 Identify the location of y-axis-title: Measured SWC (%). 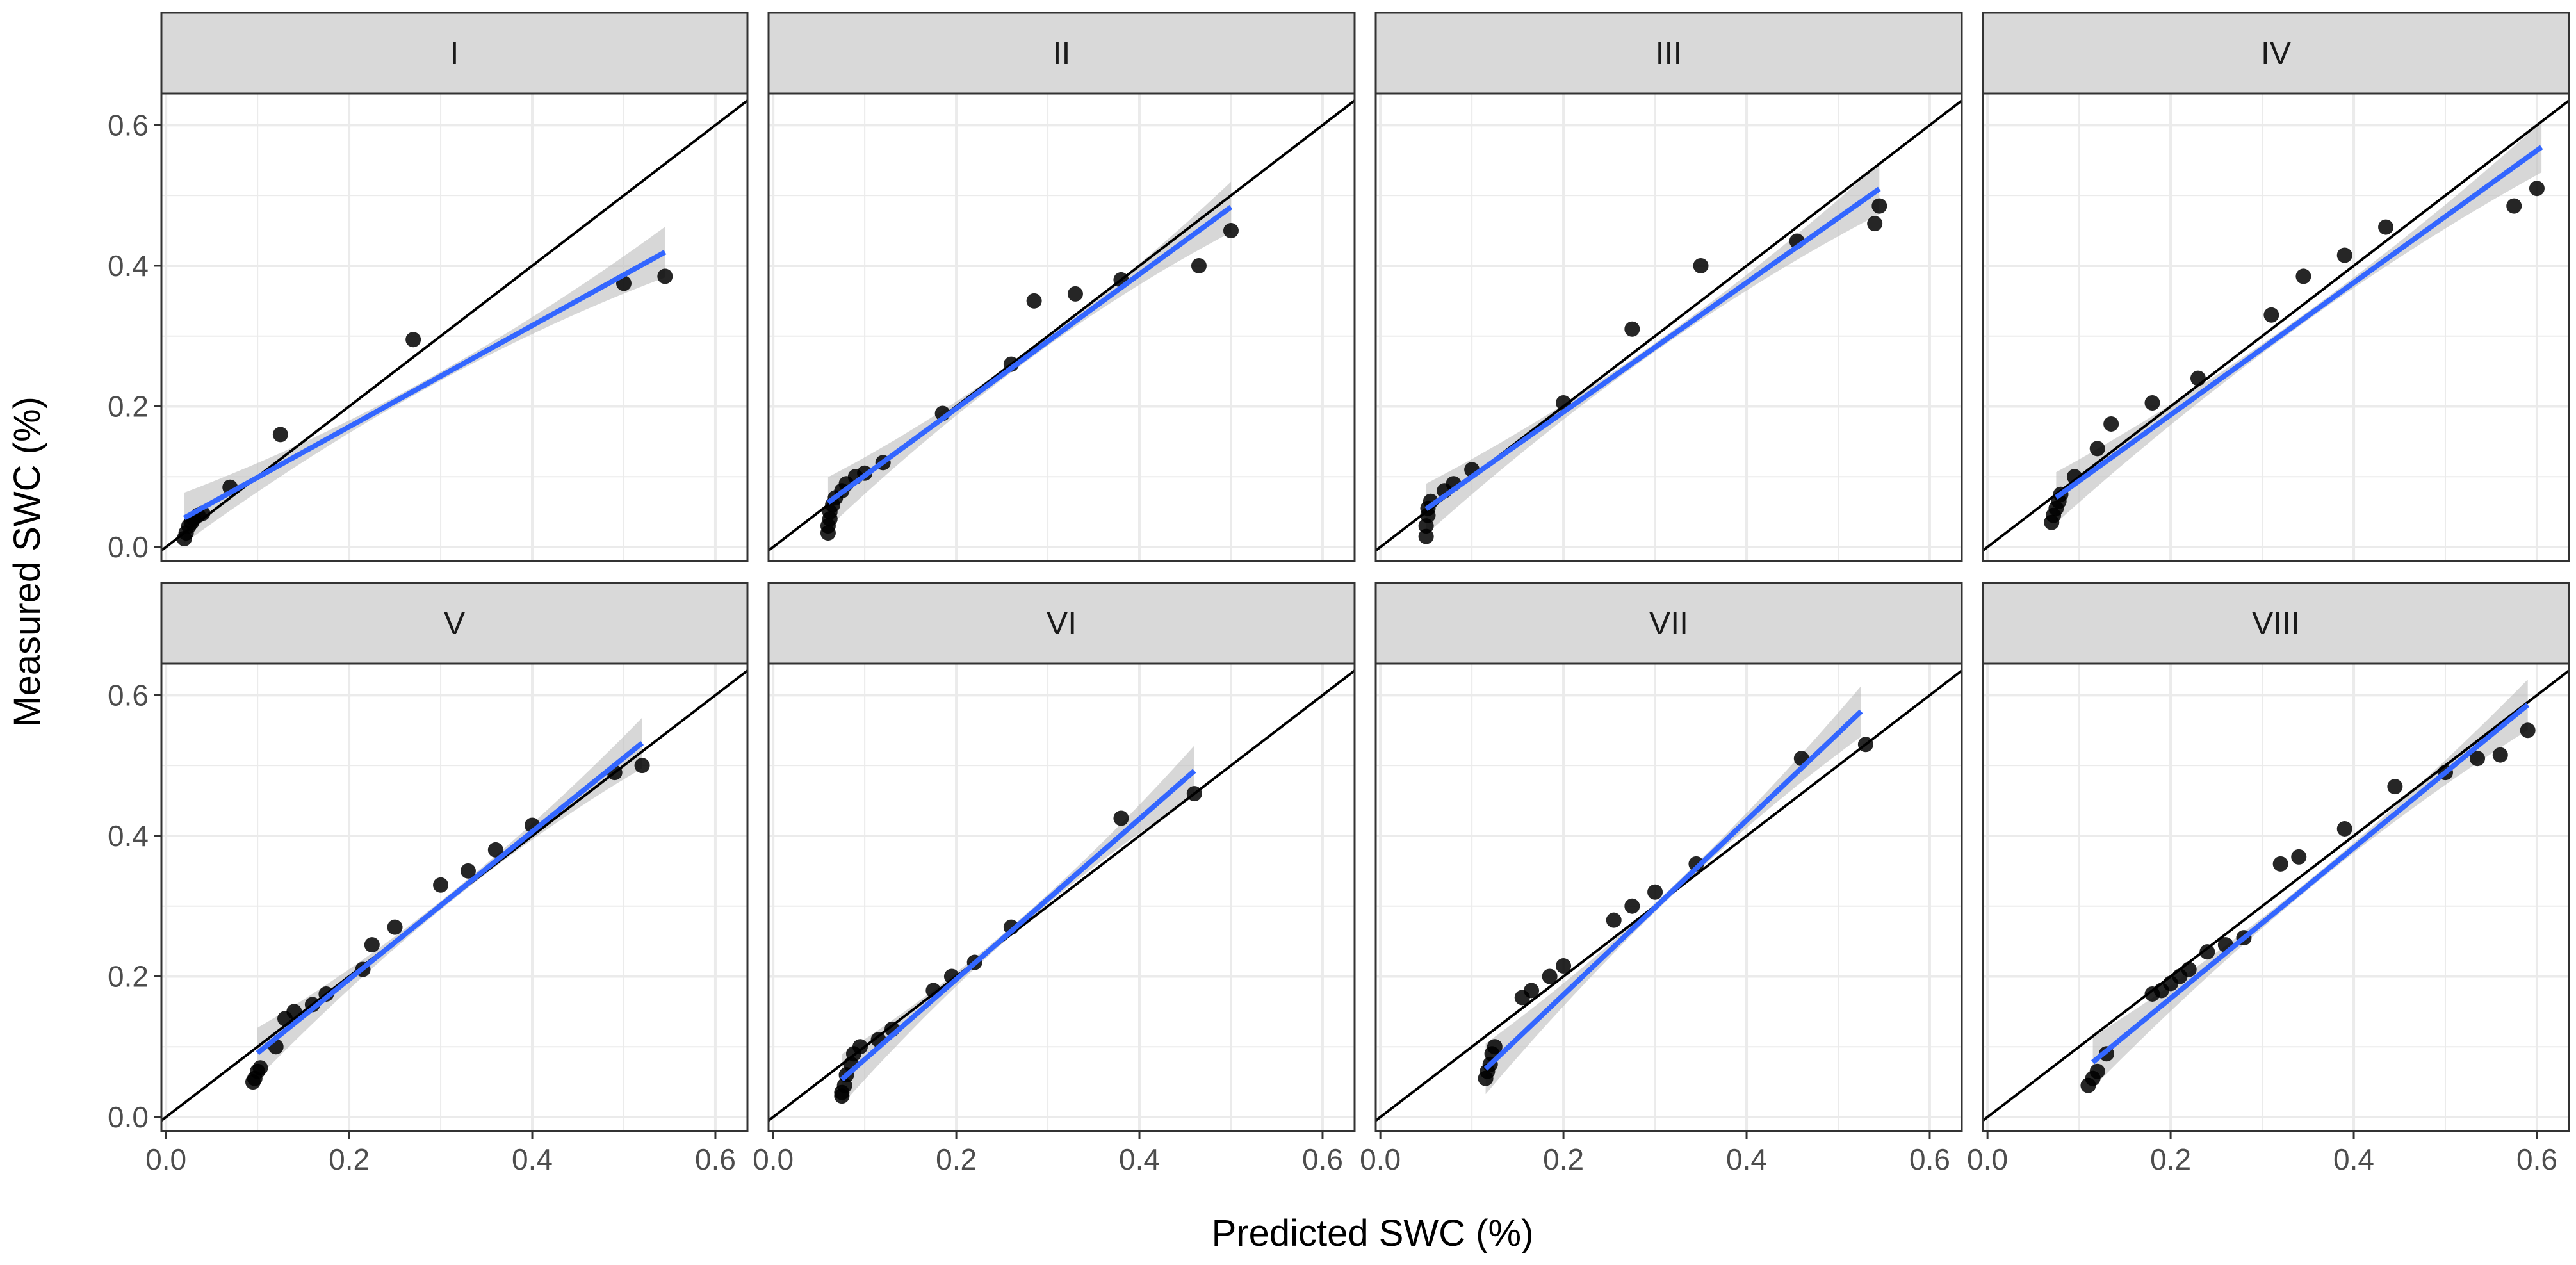
(27, 561).